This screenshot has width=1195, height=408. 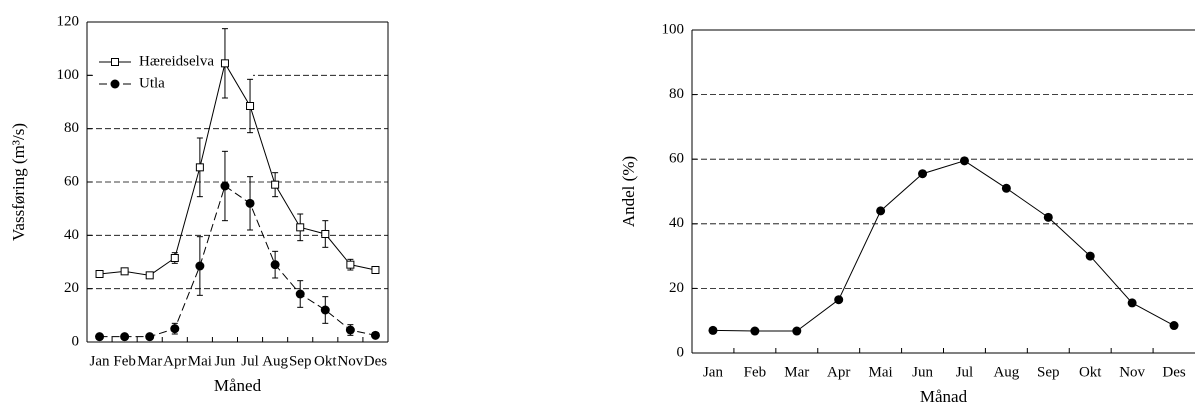 I want to click on y-axis-label: Vassføring (m³/s), so click(x=18, y=182).